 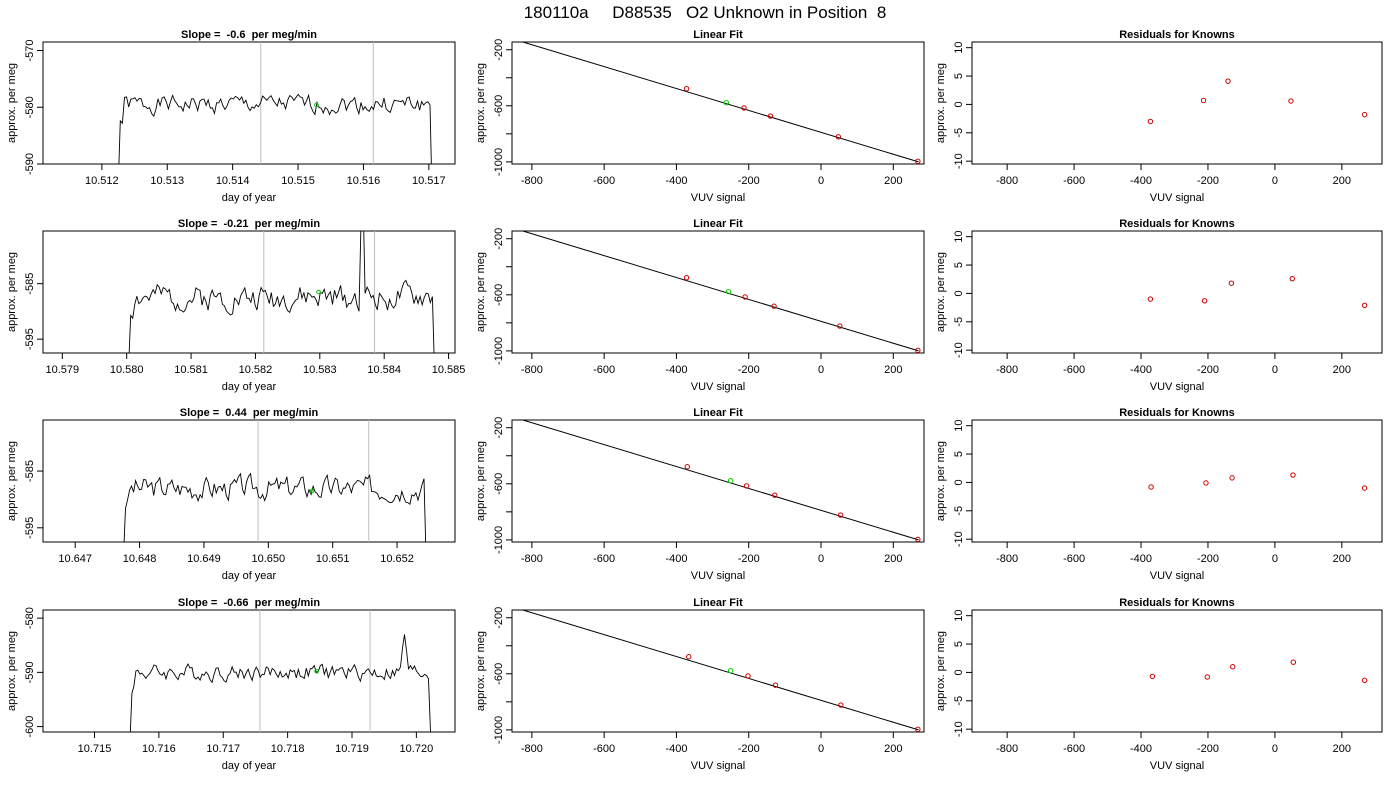 I want to click on x-tick-label: 10.716, so click(x=159, y=749).